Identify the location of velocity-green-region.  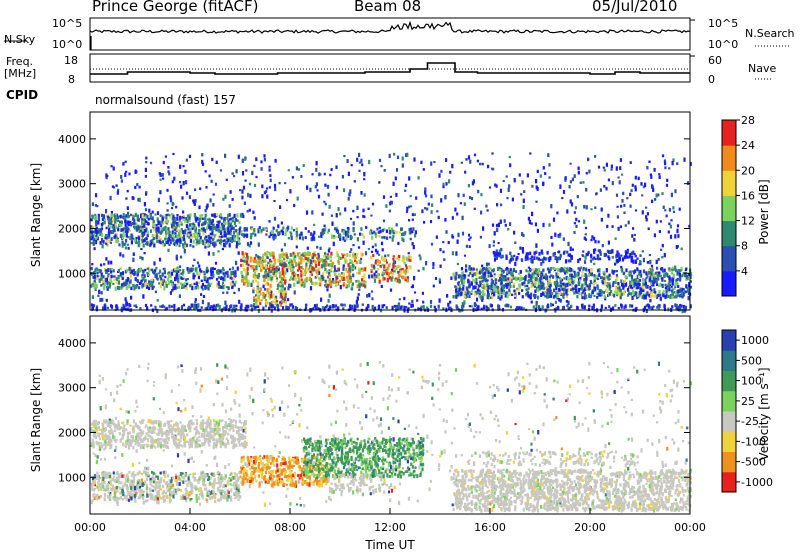
(363, 458).